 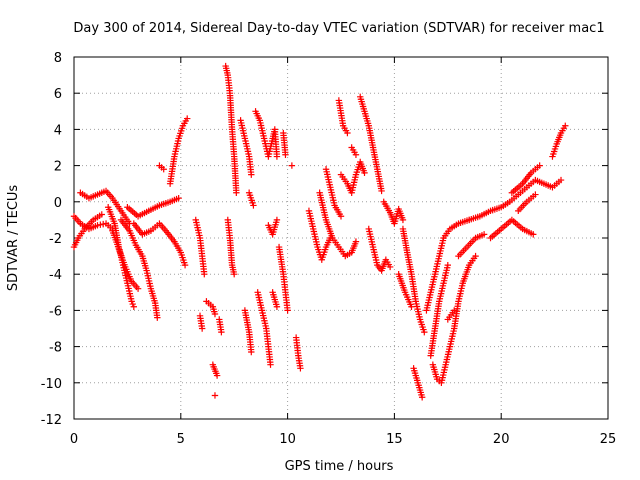 What do you see at coordinates (287, 439) in the screenshot?
I see `x-tick-label: 10` at bounding box center [287, 439].